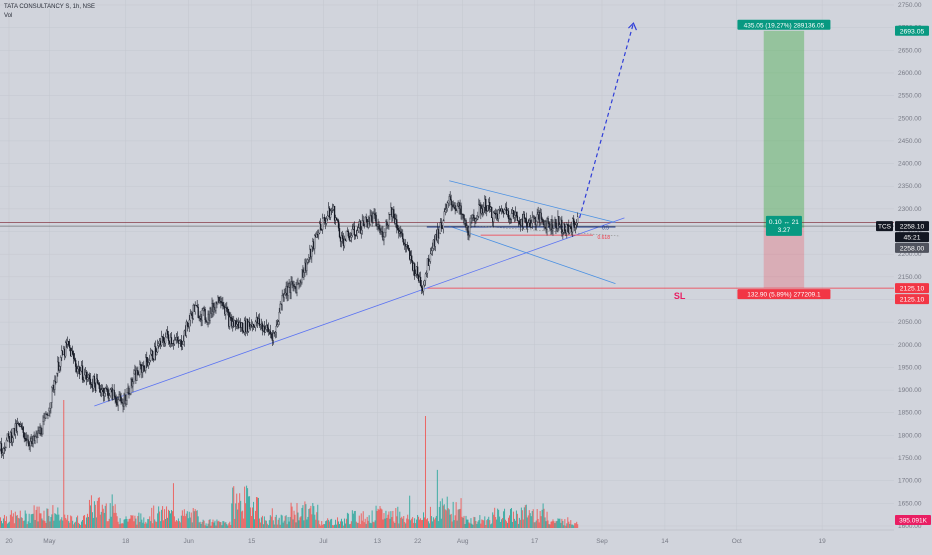 The width and height of the screenshot is (932, 555). I want to click on price-tick-label: 2050.00, so click(910, 322).